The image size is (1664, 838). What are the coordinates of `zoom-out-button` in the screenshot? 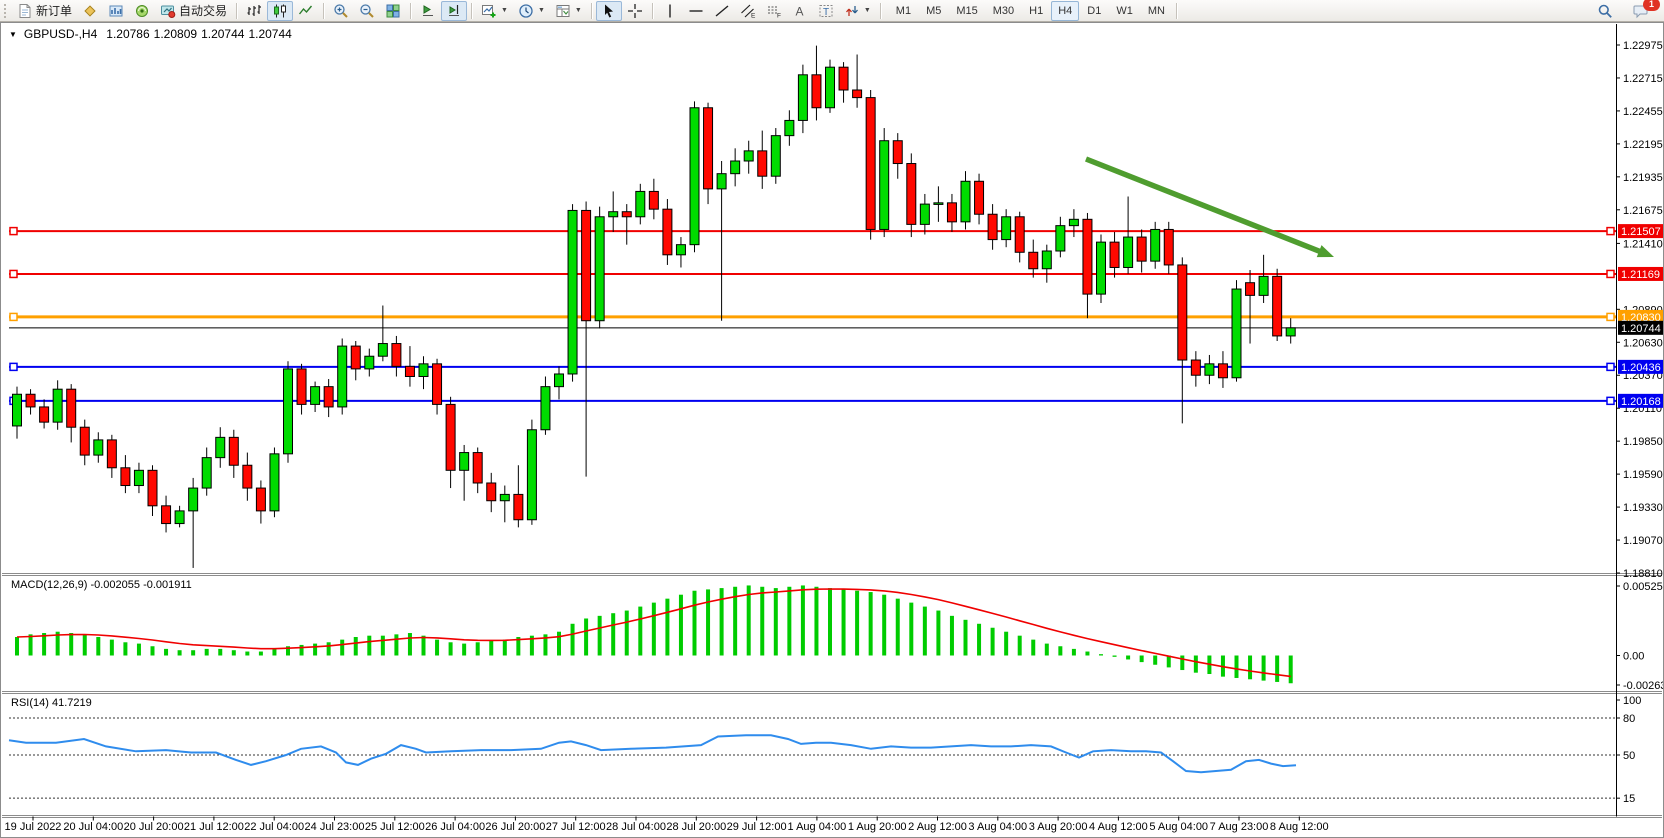 It's located at (367, 11).